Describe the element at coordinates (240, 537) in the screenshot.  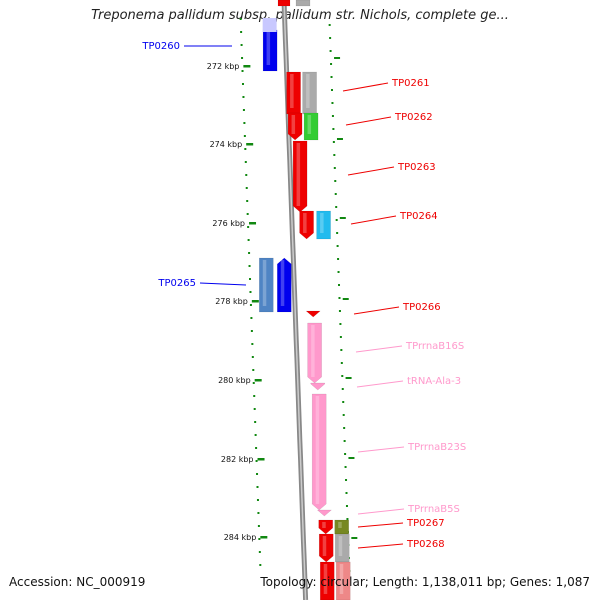
I see `kbp-tick-label: 284 kbp` at that location.